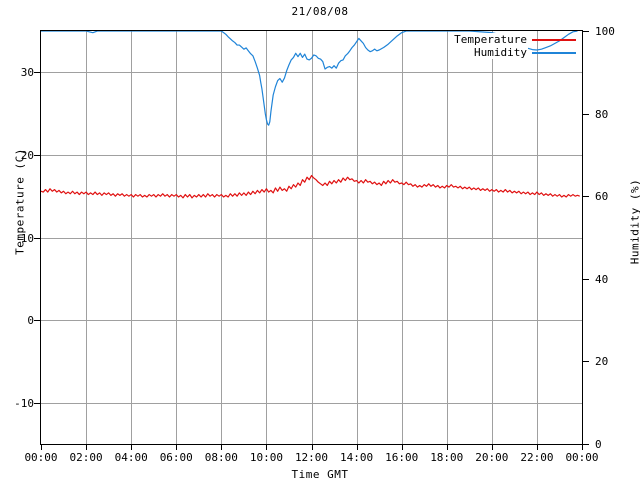 The image size is (640, 481). I want to click on y-axis-right-tick-label: 60, so click(615, 196).